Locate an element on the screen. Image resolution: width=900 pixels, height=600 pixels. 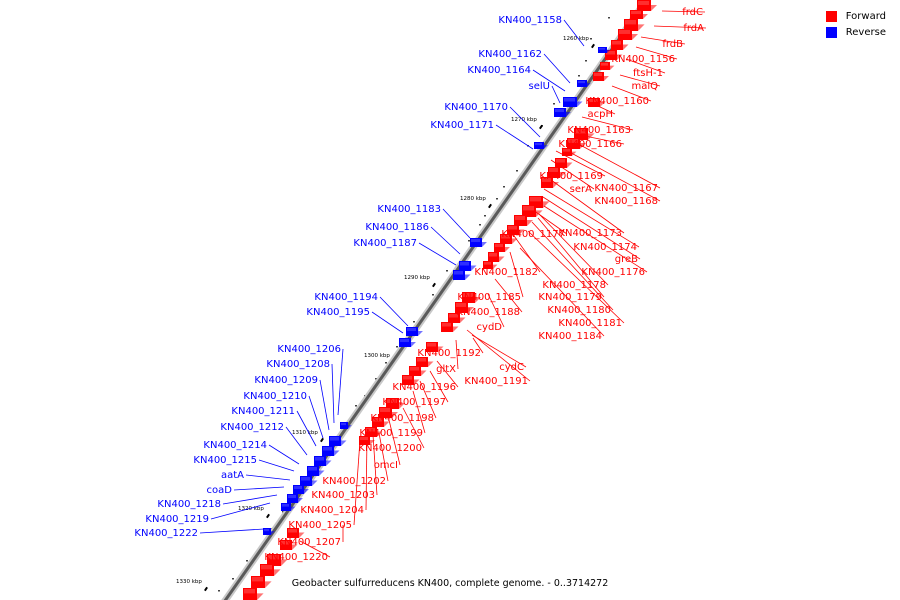
forward-gene-label: KN400_1203 is located at coordinates (343, 495).